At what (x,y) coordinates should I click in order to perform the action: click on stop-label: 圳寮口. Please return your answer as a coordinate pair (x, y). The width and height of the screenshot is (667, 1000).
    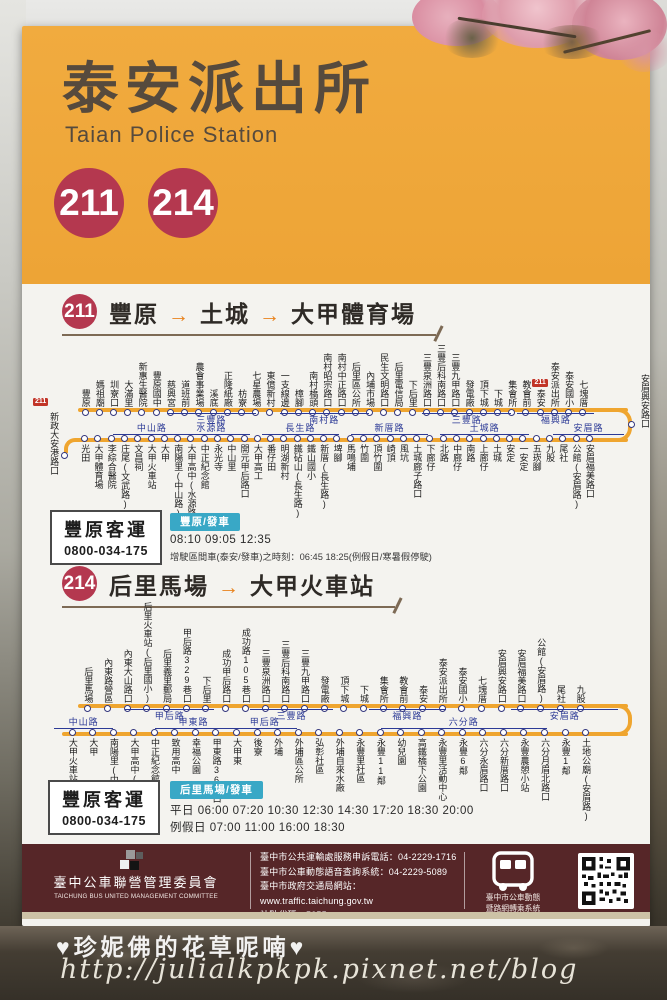
    Looking at the image, I should click on (114, 393).